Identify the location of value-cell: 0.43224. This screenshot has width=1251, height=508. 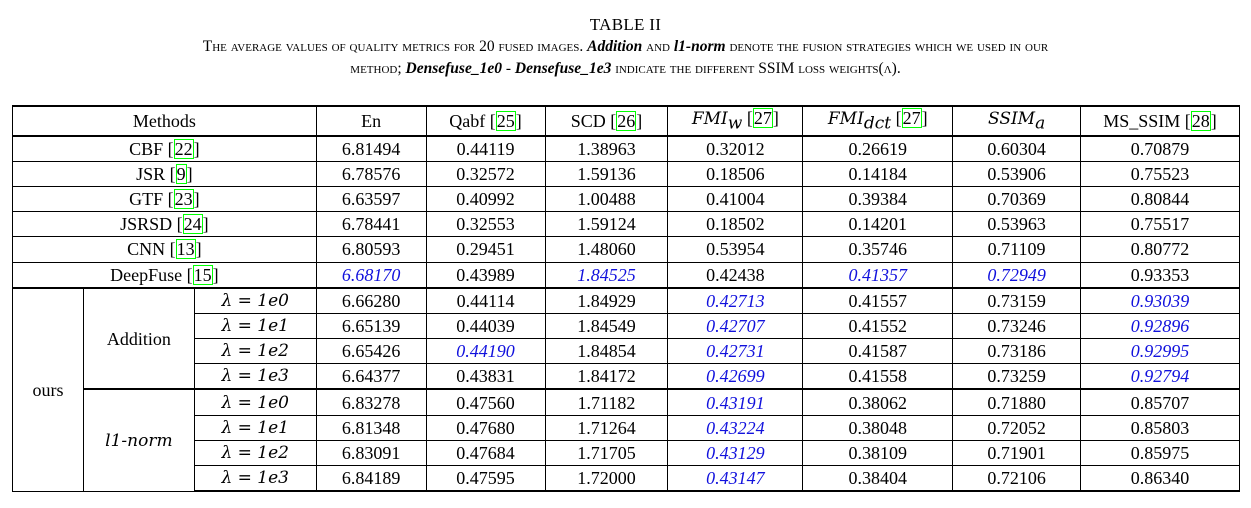
(735, 427).